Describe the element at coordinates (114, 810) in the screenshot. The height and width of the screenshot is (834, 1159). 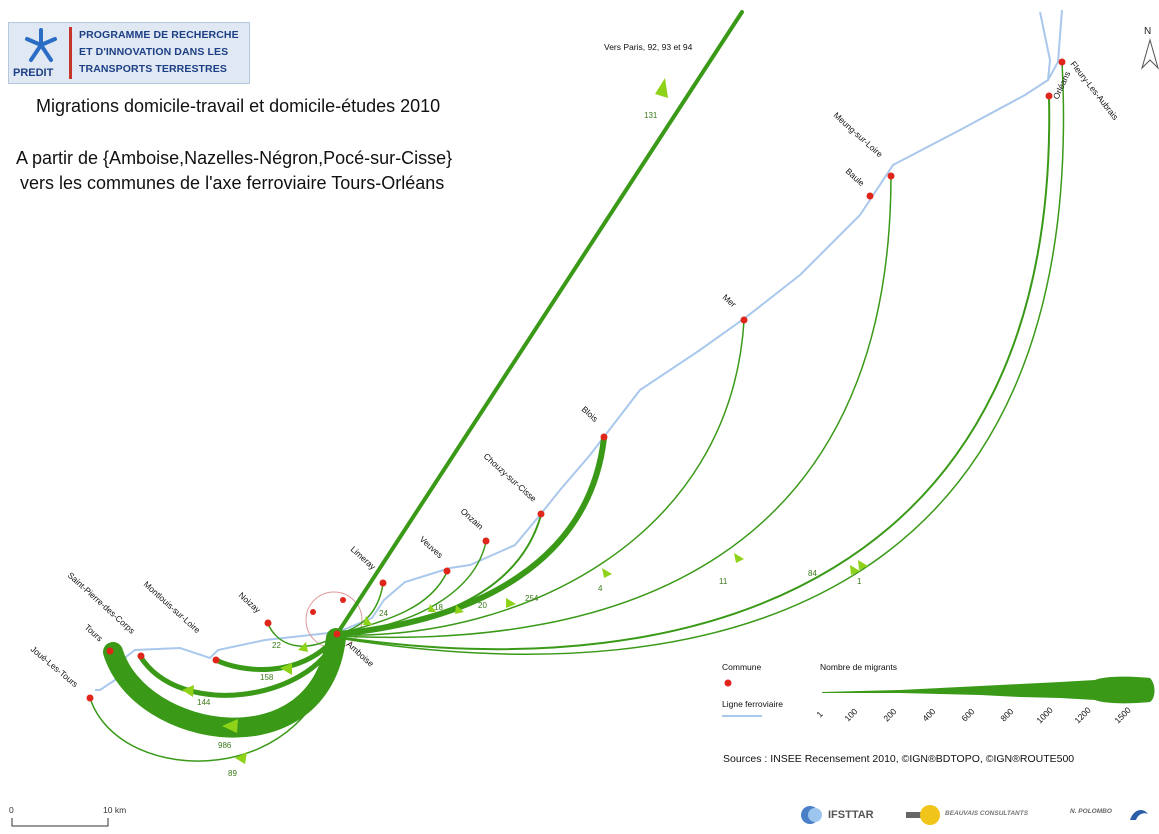
I see `scale-bar-end: 10 km` at that location.